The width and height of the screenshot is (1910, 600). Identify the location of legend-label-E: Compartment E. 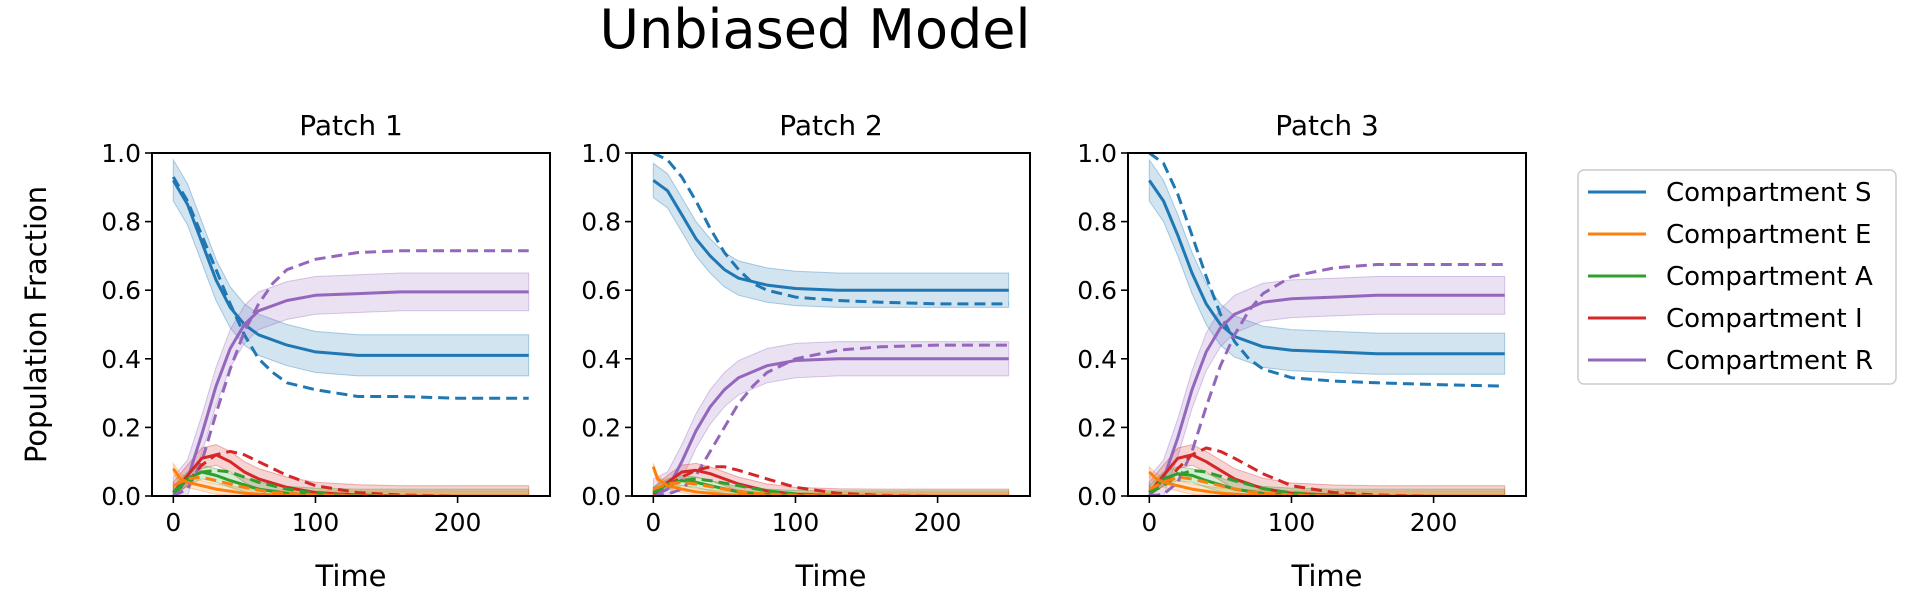
(1768, 235).